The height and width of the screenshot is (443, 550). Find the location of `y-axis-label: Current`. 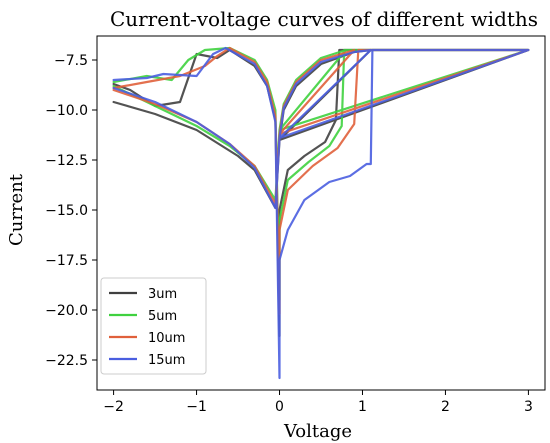

y-axis-label: Current is located at coordinates (16, 209).